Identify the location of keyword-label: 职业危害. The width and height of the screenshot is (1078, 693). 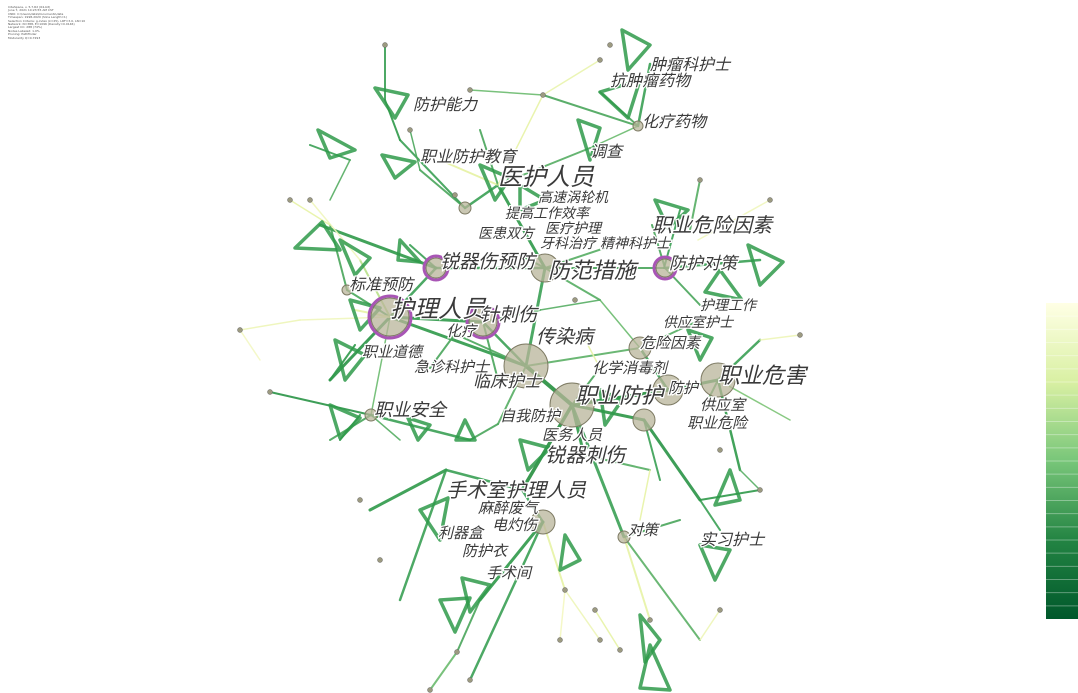
(763, 376).